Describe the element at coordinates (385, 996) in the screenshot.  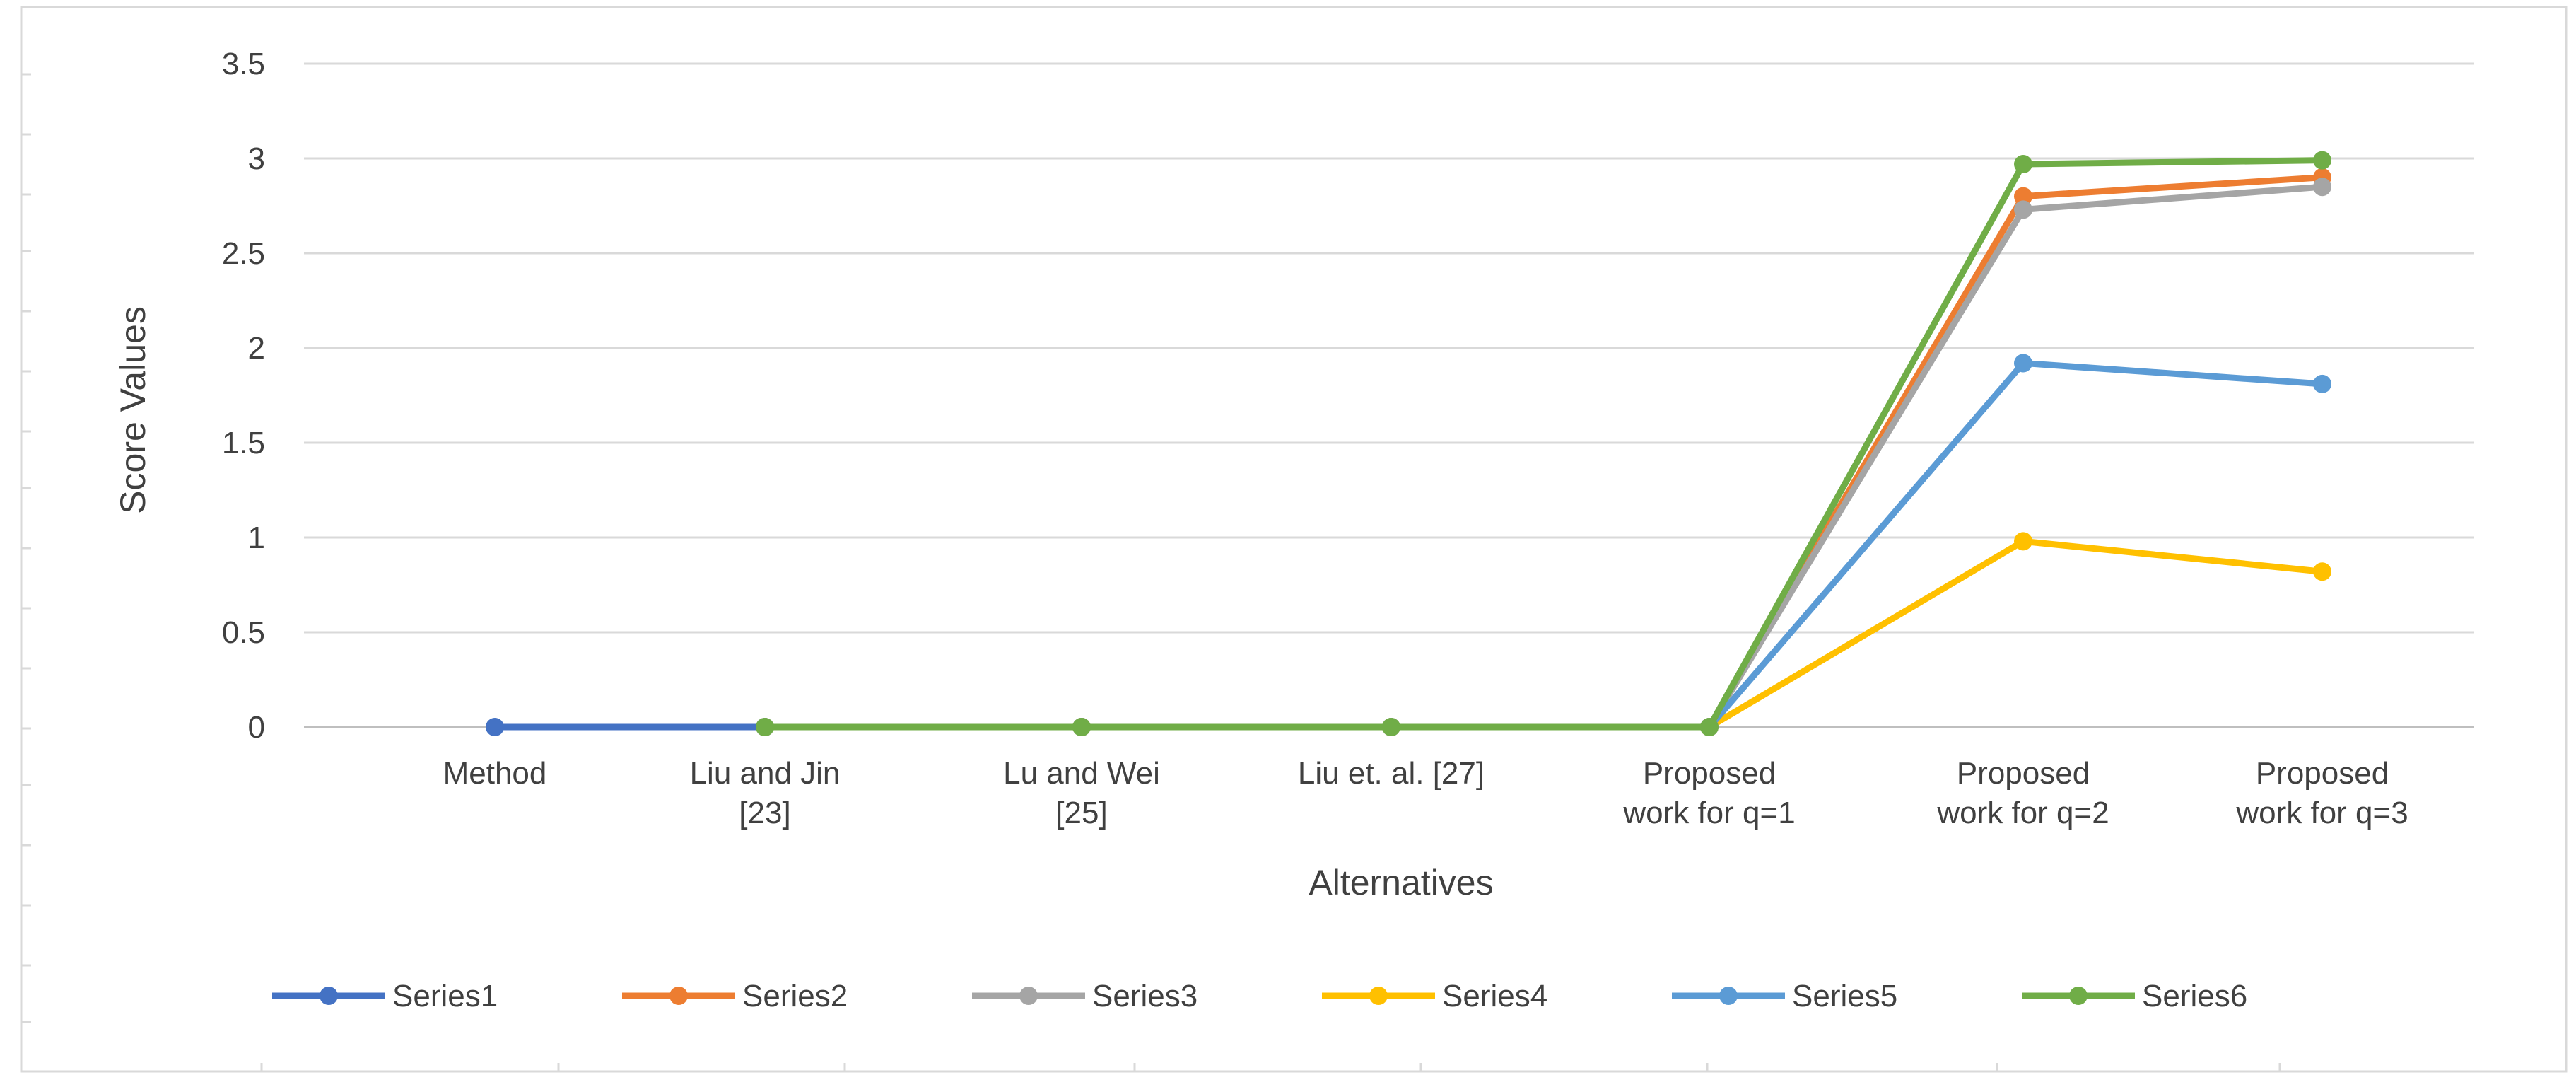
I see `legend-item-series1: Series1` at that location.